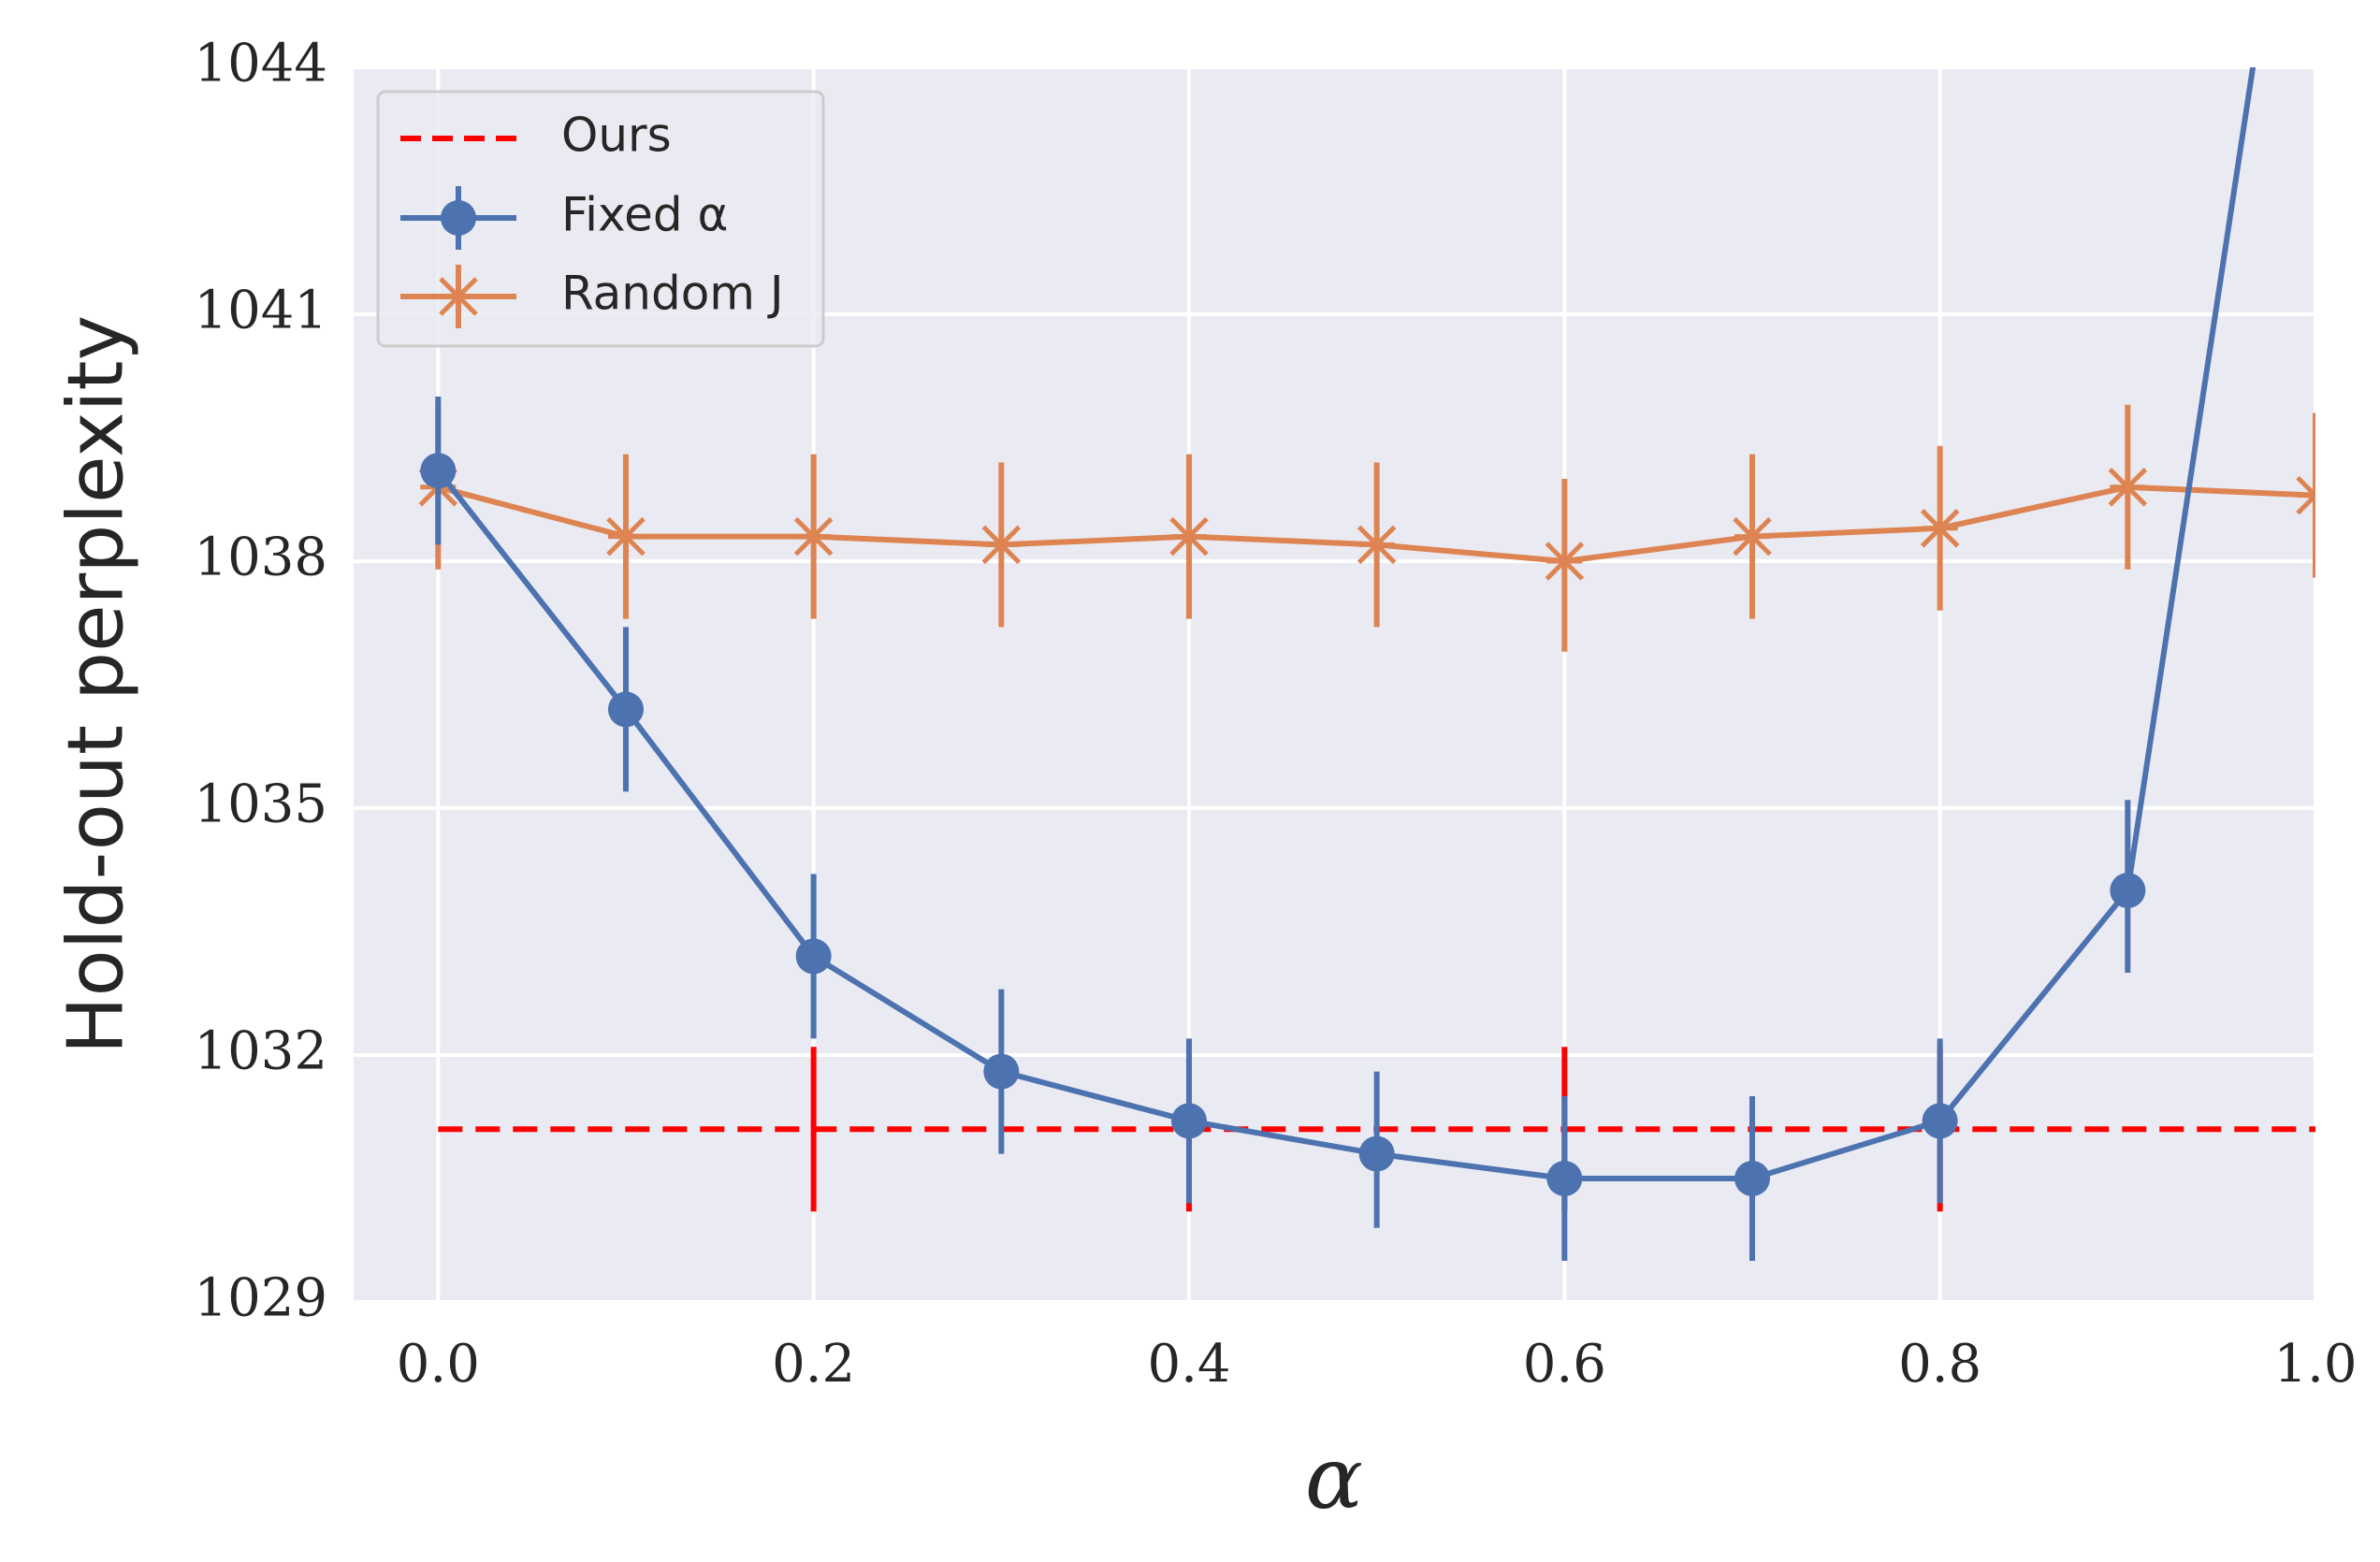 Image resolution: width=2380 pixels, height=1562 pixels. Describe the element at coordinates (1334, 1478) in the screenshot. I see `x-axis-label: α` at that location.